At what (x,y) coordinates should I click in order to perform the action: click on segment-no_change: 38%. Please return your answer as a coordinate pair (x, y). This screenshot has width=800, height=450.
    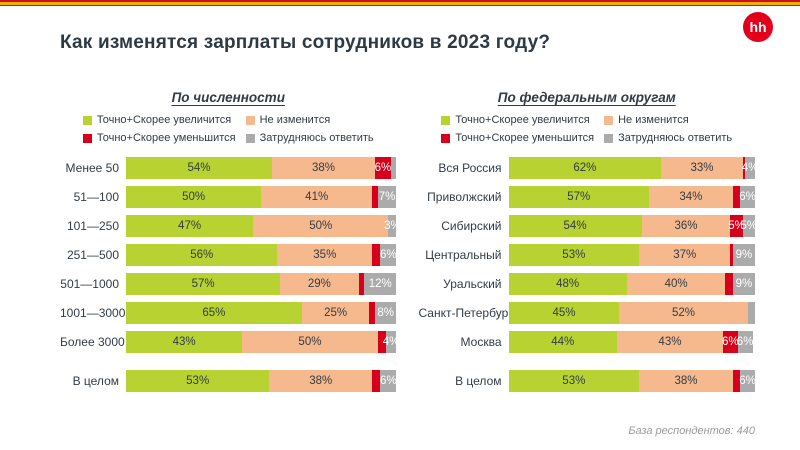
    Looking at the image, I should click on (321, 381).